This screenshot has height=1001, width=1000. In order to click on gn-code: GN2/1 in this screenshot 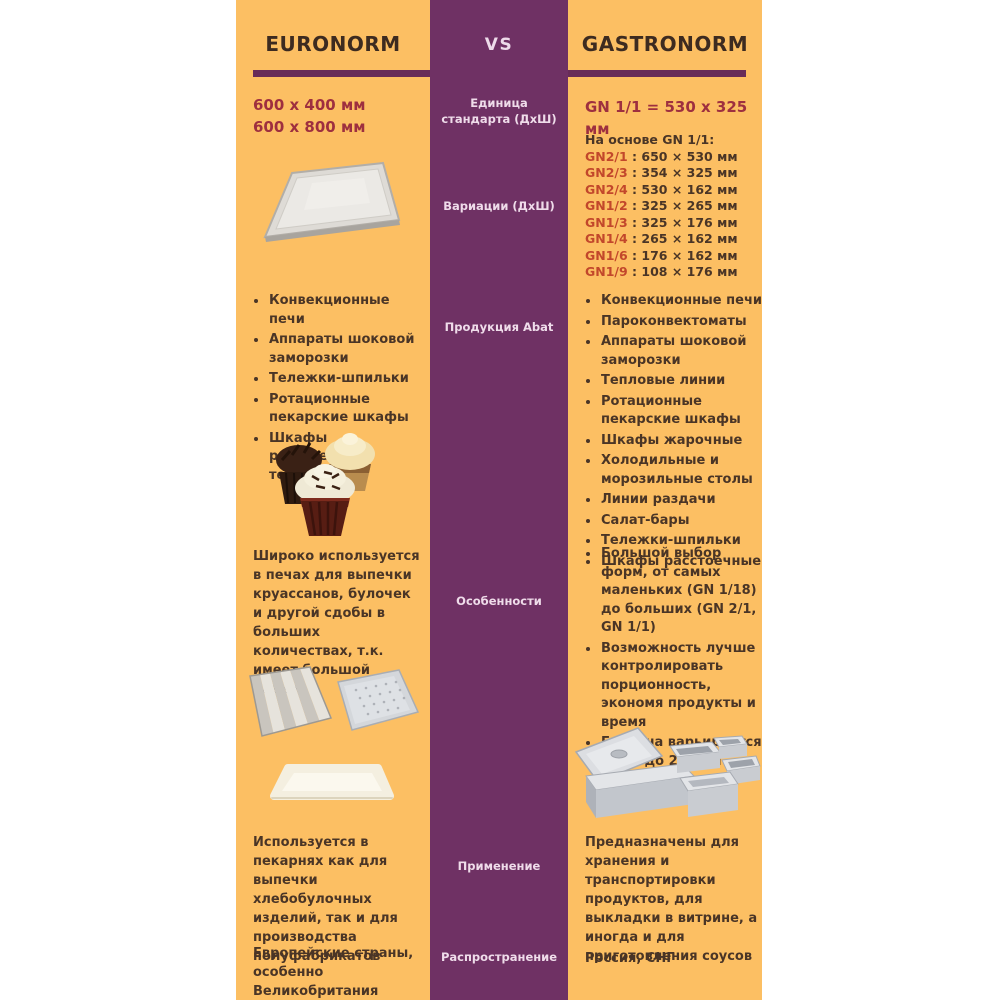, I will do `click(606, 156)`.